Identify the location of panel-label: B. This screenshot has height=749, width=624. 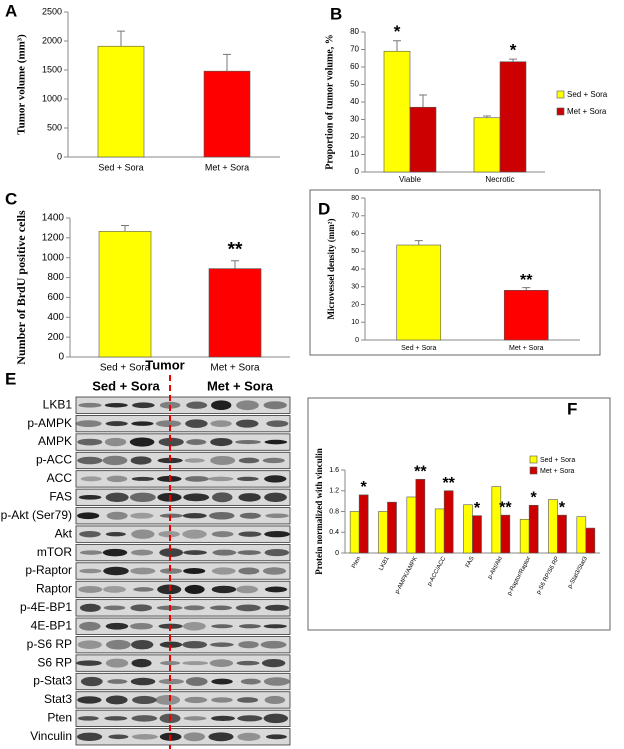
(336, 13).